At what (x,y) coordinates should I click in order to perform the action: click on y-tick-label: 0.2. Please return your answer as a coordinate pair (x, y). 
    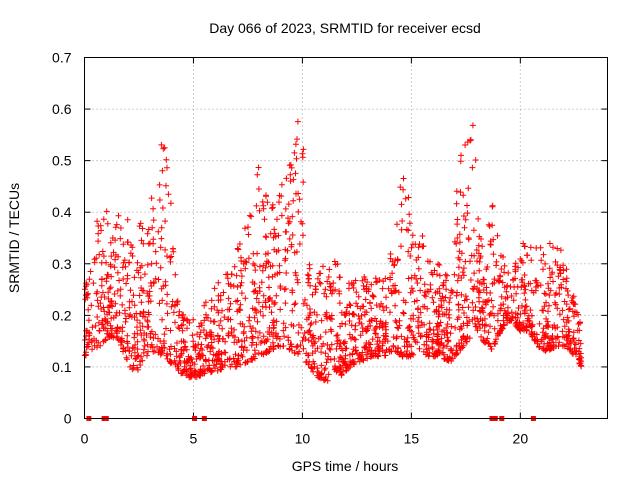
    Looking at the image, I should click on (62, 315).